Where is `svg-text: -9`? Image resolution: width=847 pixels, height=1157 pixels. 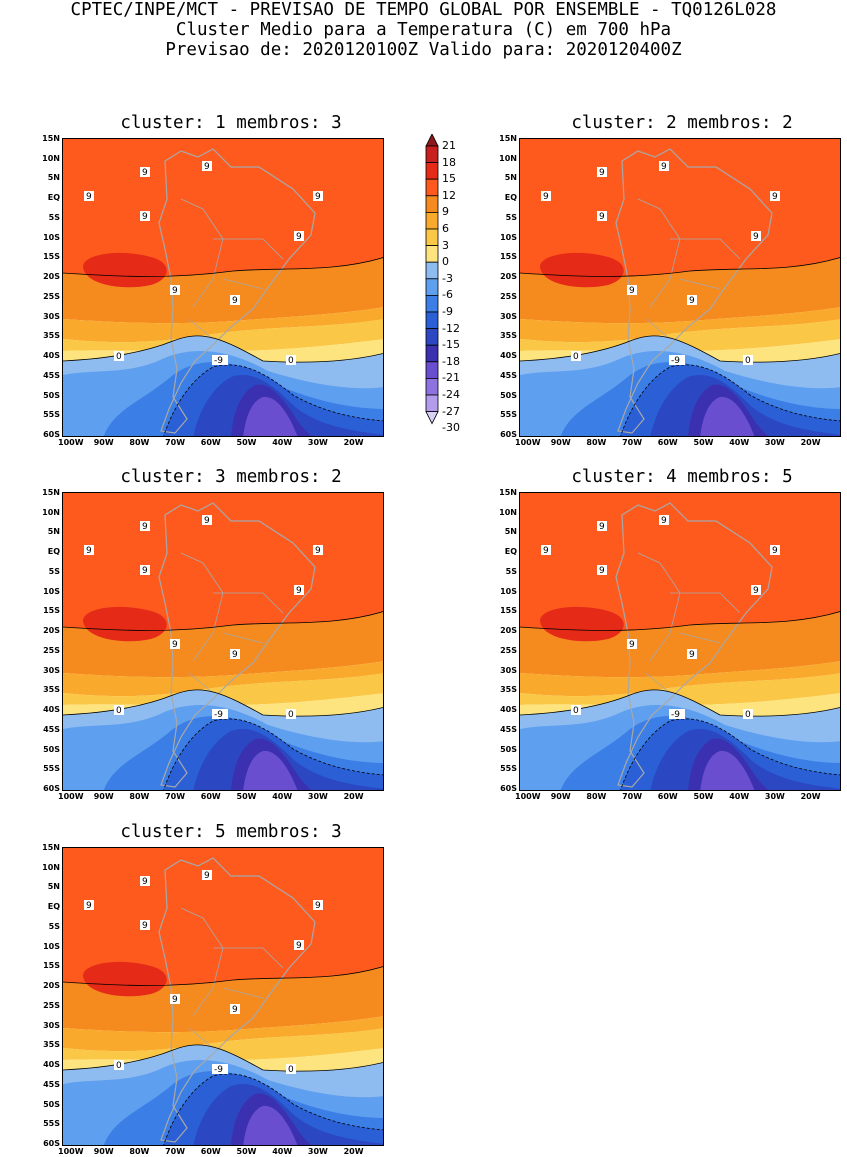
svg-text: -9 is located at coordinates (218, 361).